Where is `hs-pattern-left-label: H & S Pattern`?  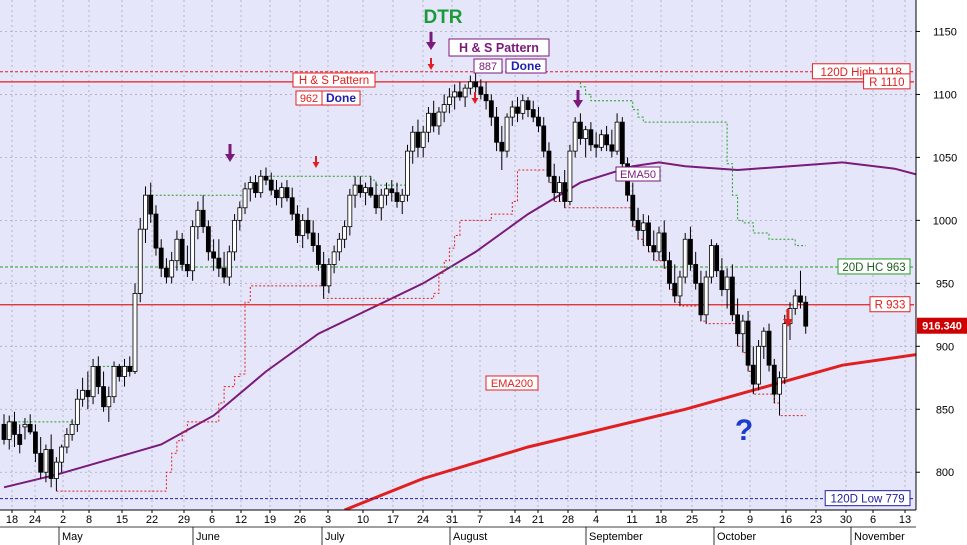
hs-pattern-left-label: H & S Pattern is located at coordinates (334, 81).